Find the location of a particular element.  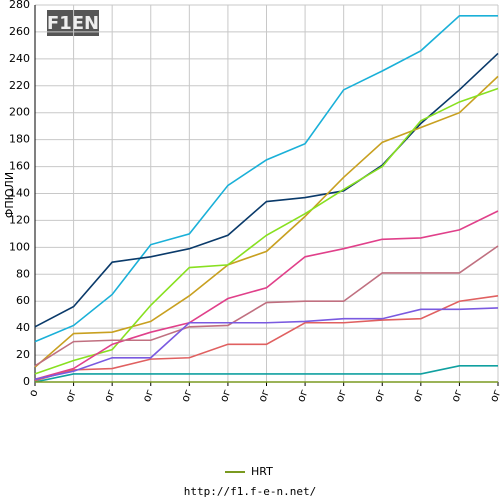

logo: F1EN is located at coordinates (73, 23).